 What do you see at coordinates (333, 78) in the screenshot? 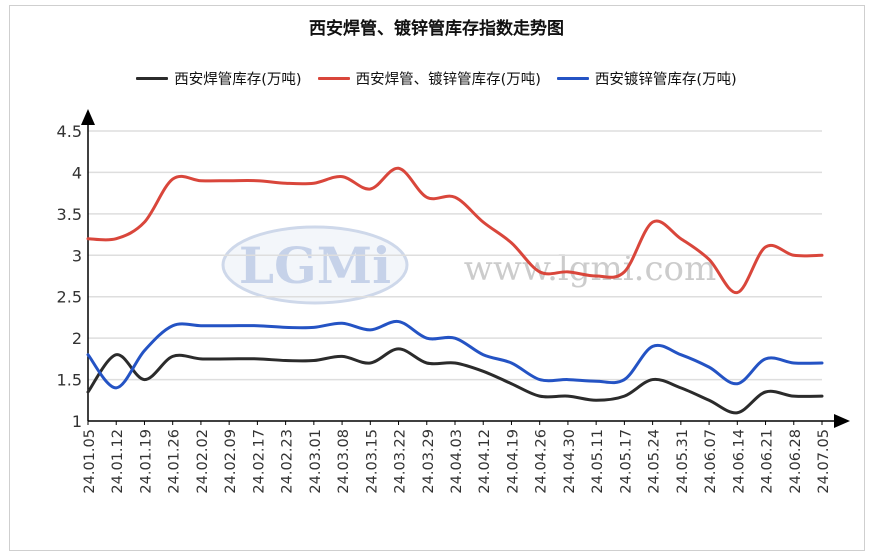
I see `legend-swatch-total` at bounding box center [333, 78].